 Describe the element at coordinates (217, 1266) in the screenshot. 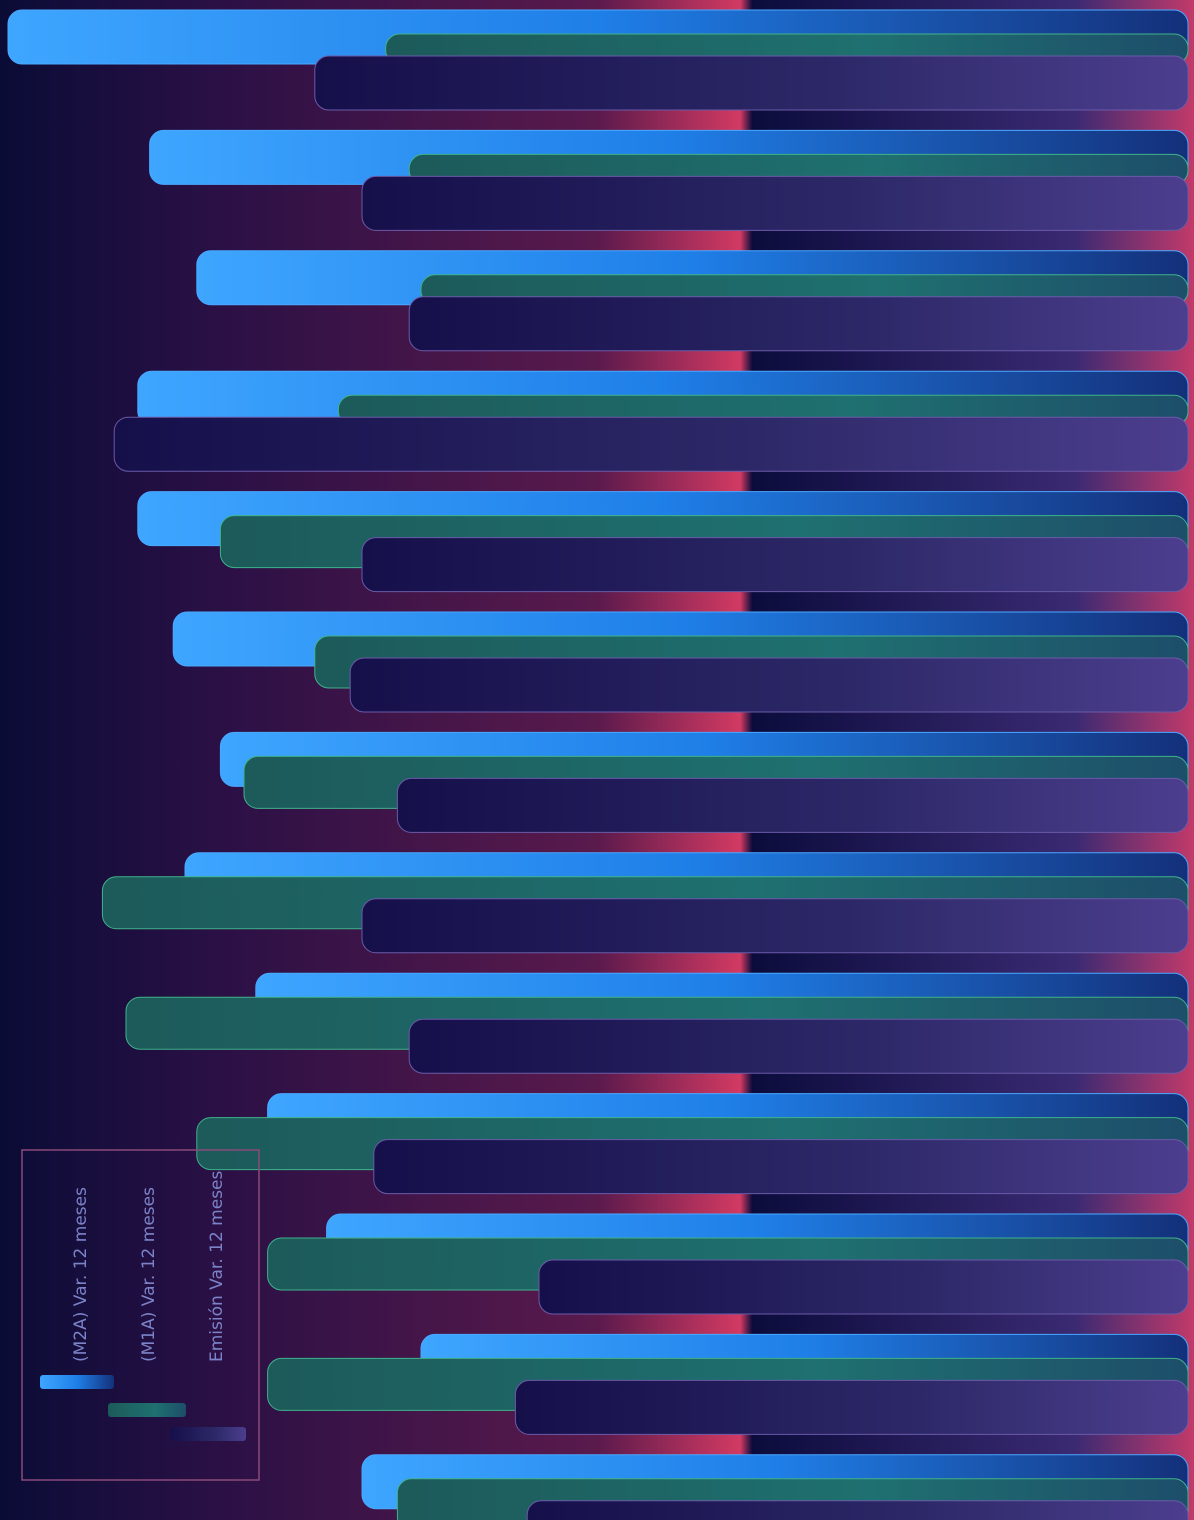

I see `legend-label-emision: Emisión Var. 12 meses` at that location.